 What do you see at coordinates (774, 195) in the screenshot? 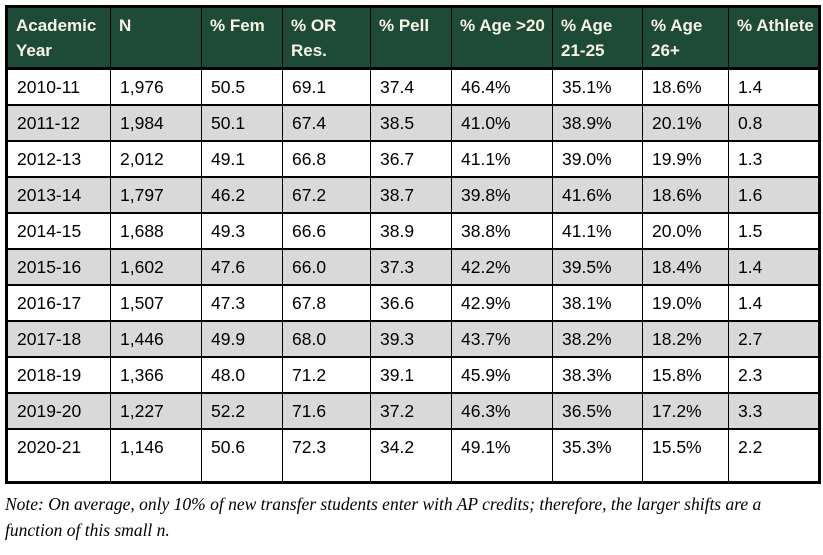
I see `table-cell: 1.6` at bounding box center [774, 195].